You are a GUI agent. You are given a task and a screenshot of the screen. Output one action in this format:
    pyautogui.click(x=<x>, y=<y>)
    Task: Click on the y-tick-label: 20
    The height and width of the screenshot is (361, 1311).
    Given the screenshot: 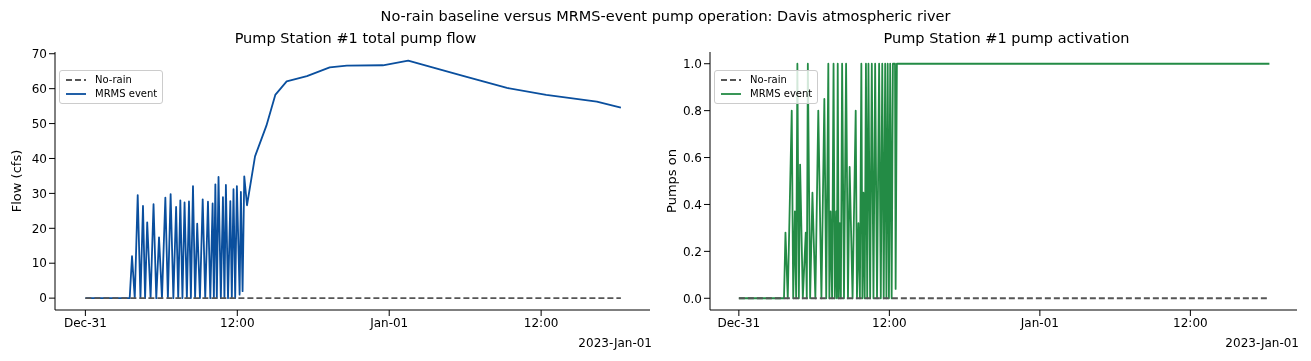 What is the action you would take?
    pyautogui.click(x=39, y=228)
    